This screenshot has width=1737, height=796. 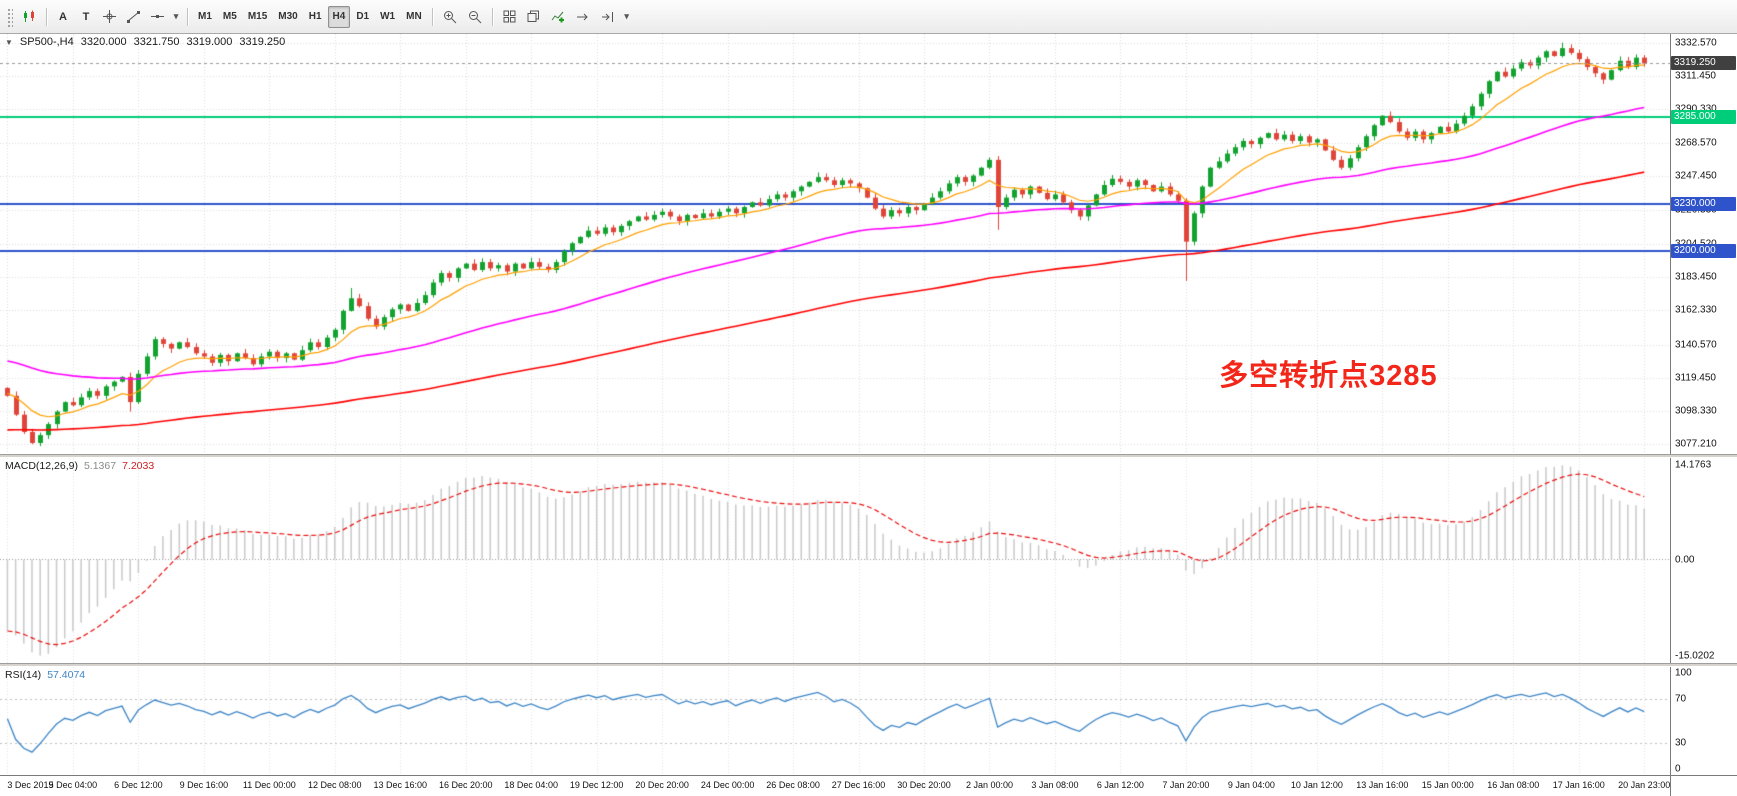 I want to click on timeframe-w1: W1, so click(x=387, y=17).